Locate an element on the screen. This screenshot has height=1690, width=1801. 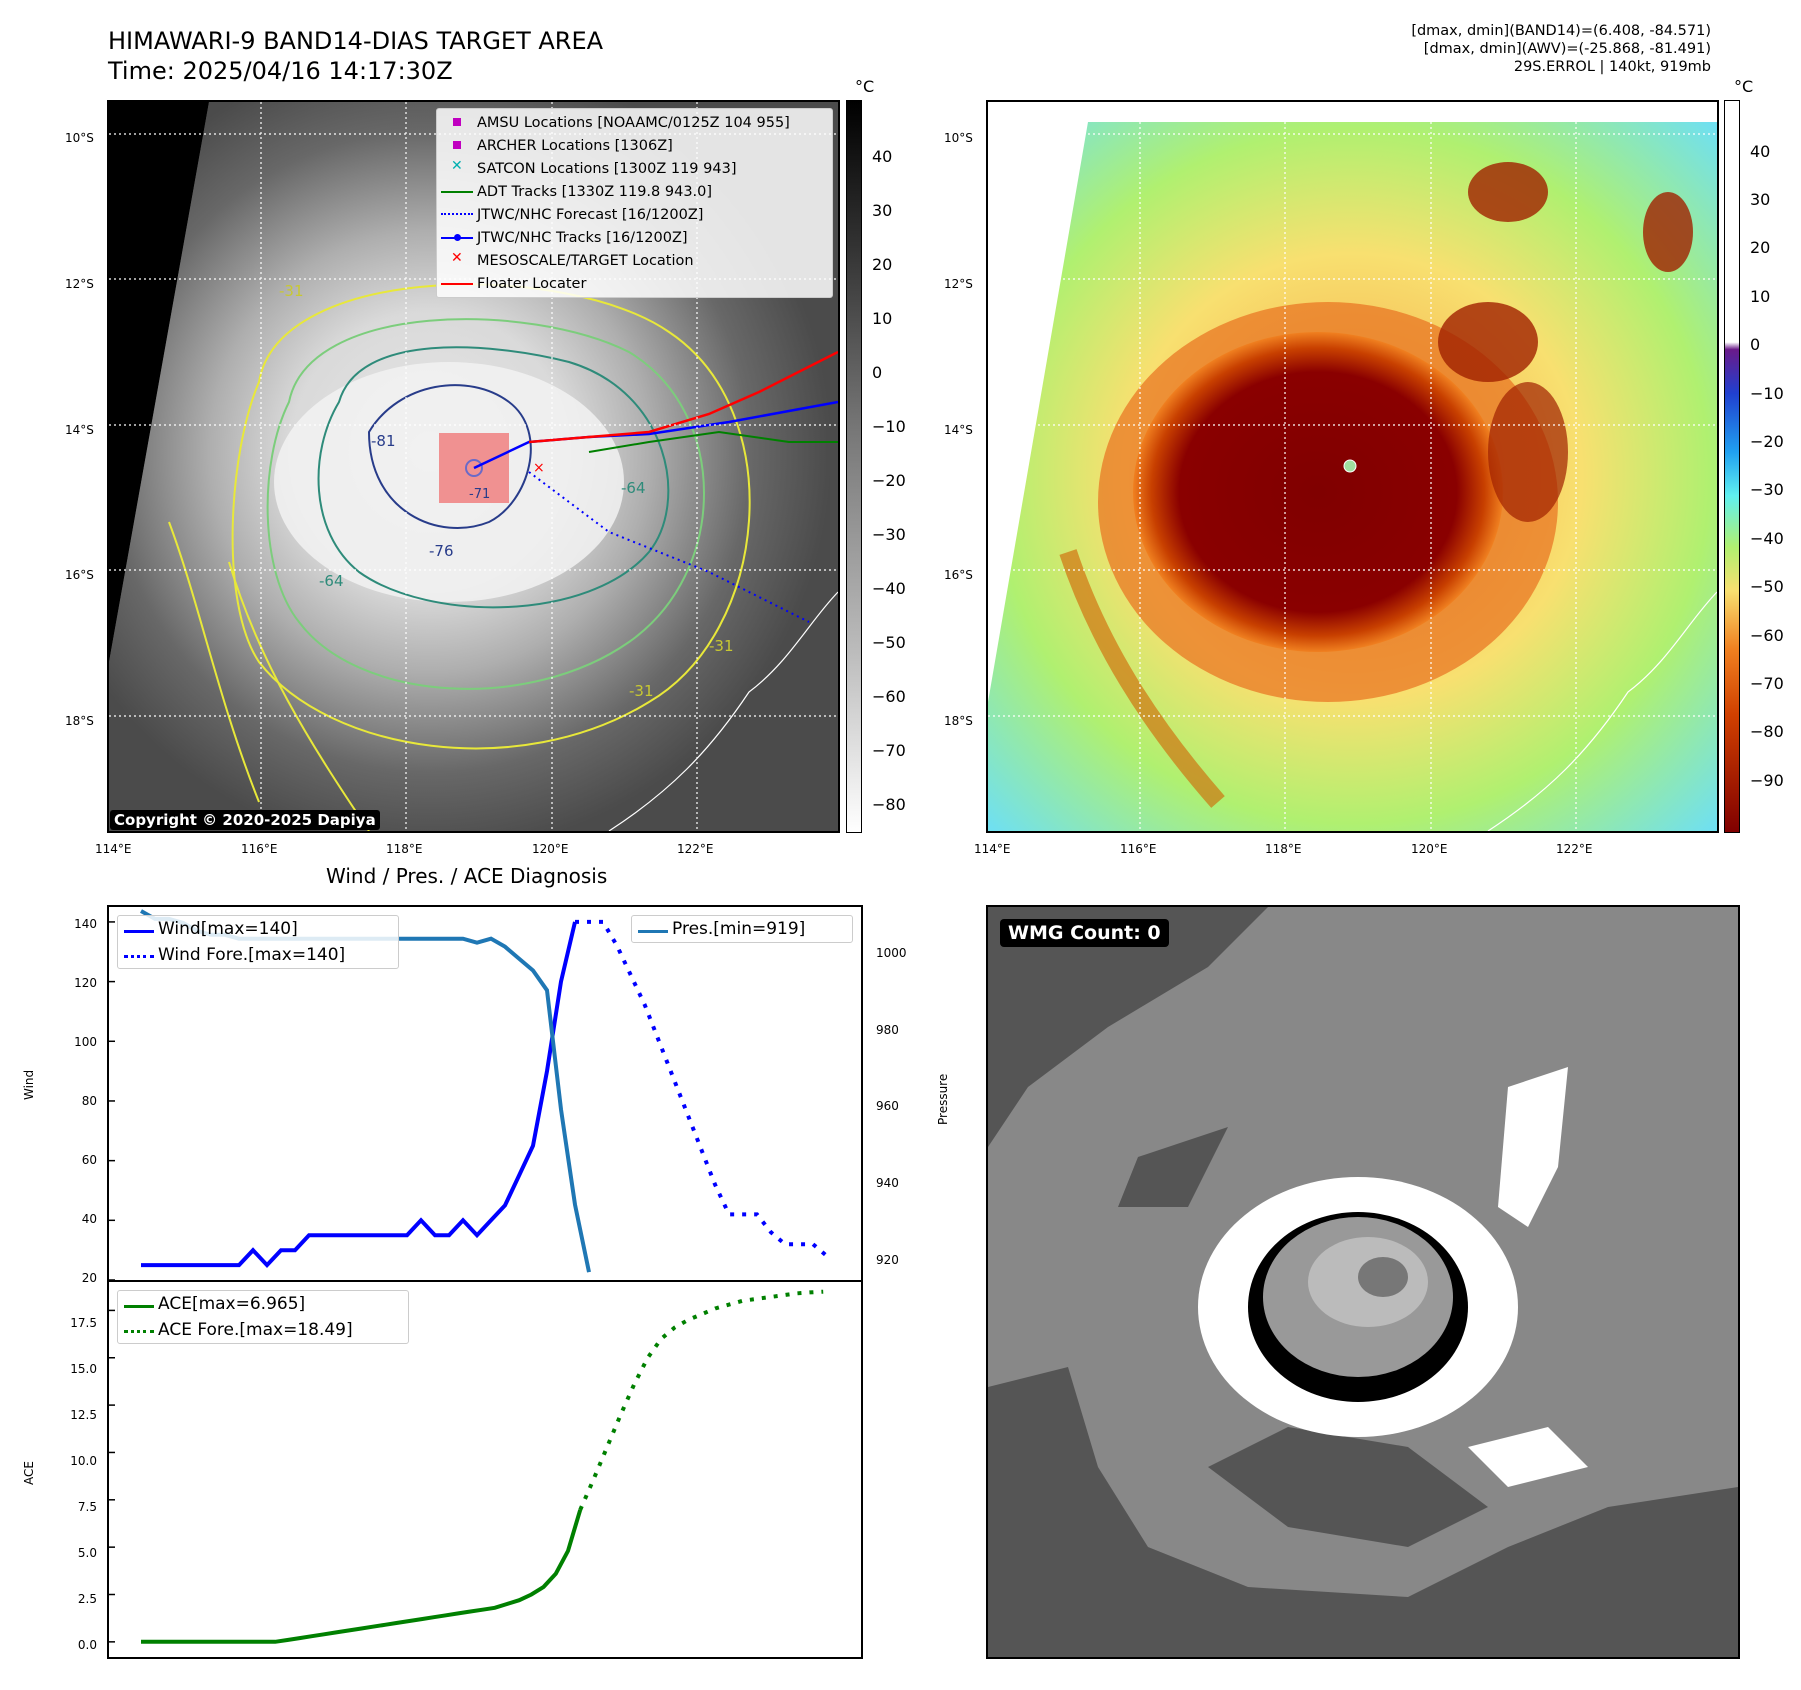
pressure-y-ticks: 1000 980 960 940 920 is located at coordinates (891, 1106).